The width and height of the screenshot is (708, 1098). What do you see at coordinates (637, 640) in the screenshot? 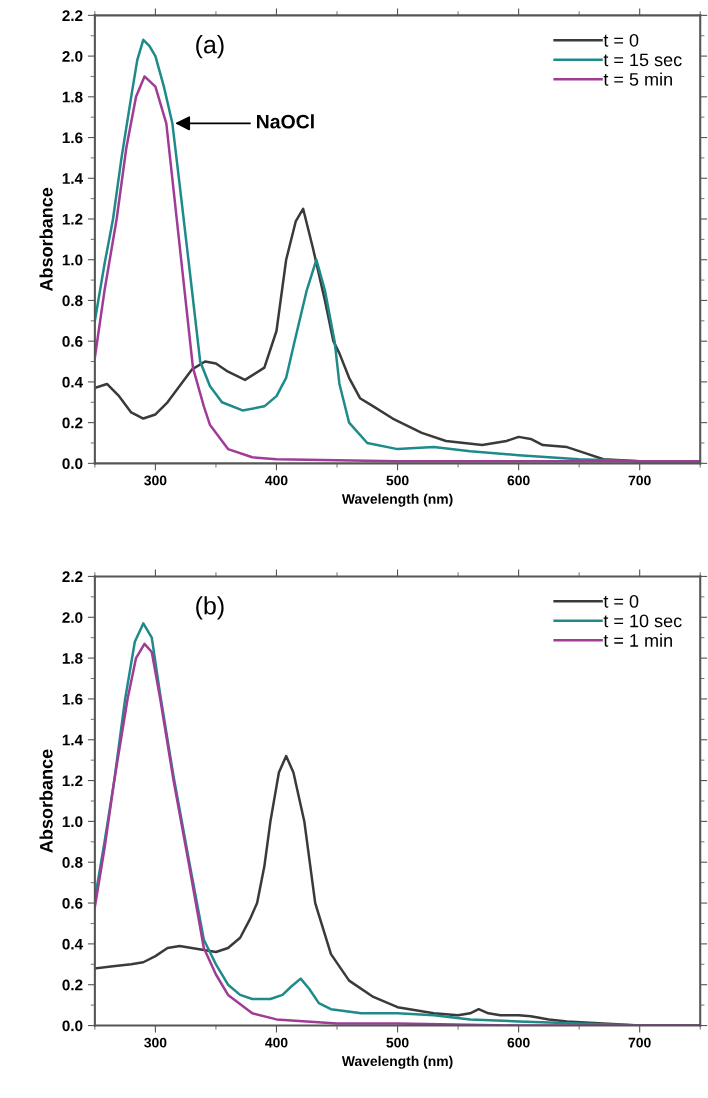
I see `legend-label: t = 1 min` at bounding box center [637, 640].